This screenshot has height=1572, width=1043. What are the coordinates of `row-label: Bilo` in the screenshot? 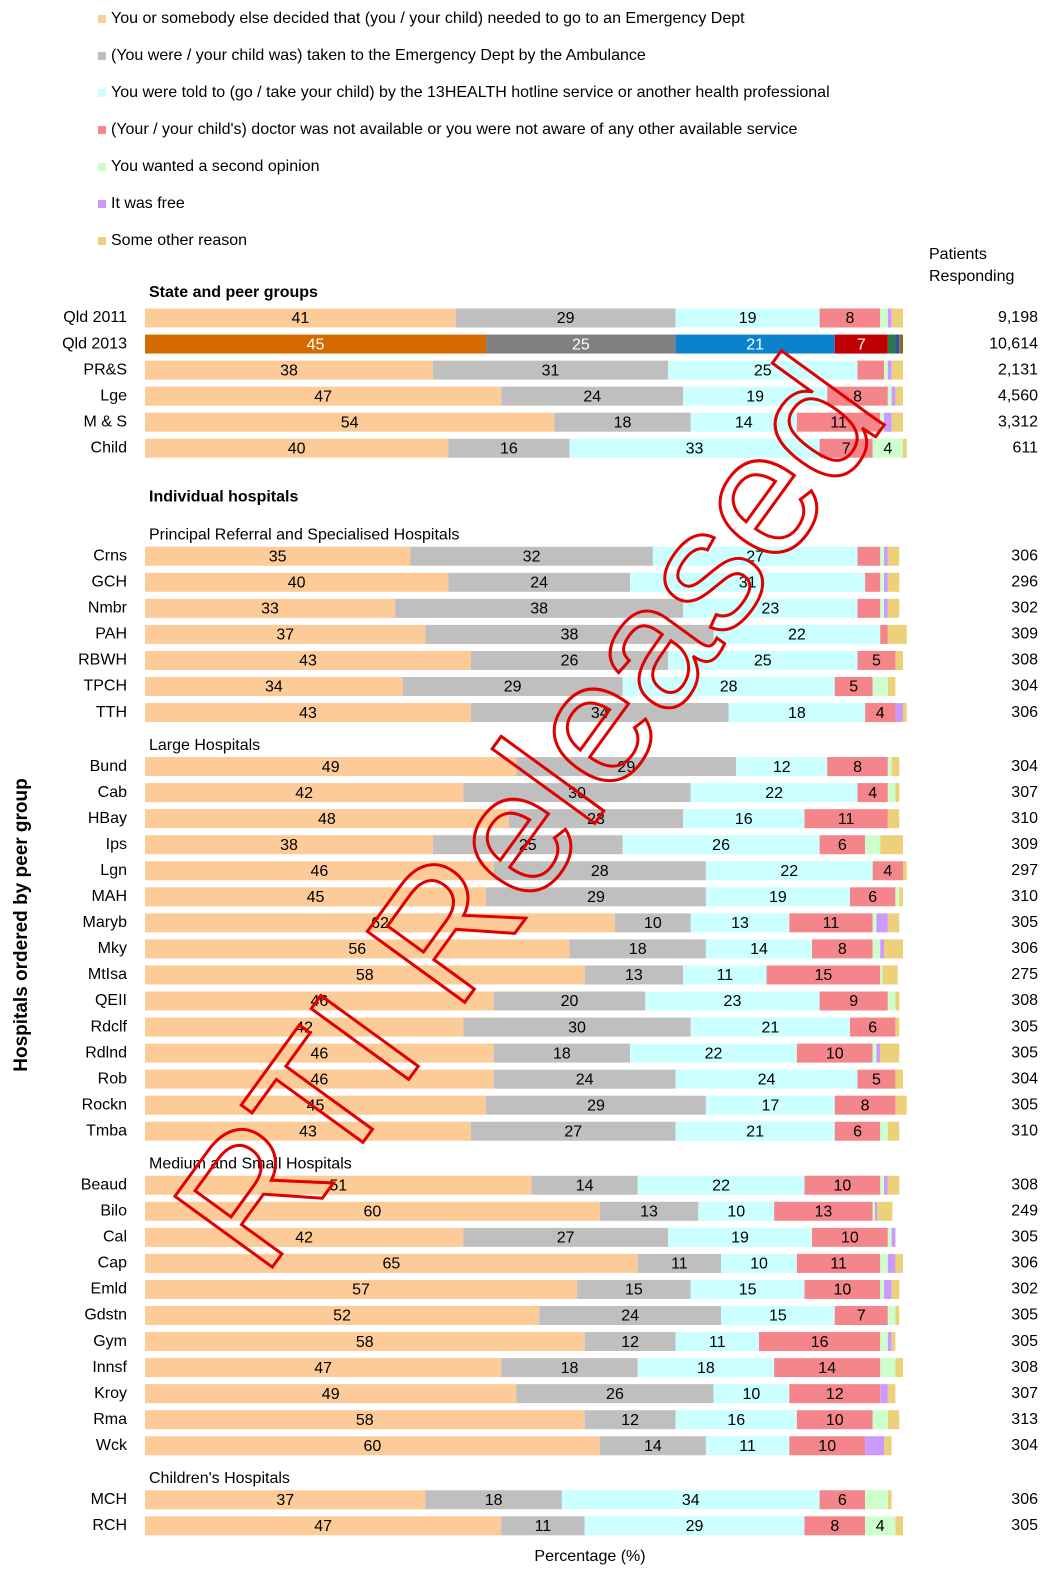 It's located at (113, 1211).